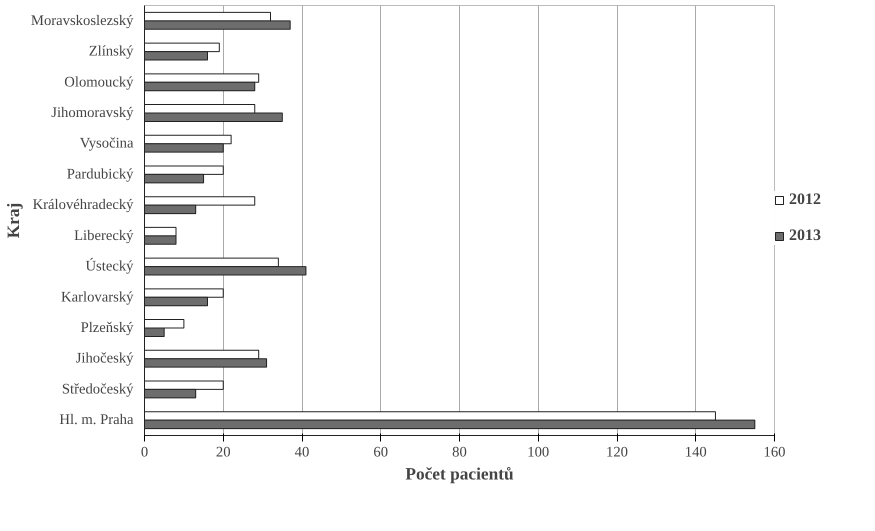 This screenshot has height=531, width=875. Describe the element at coordinates (97, 297) in the screenshot. I see `y-tick-label: Karlovarský` at that location.